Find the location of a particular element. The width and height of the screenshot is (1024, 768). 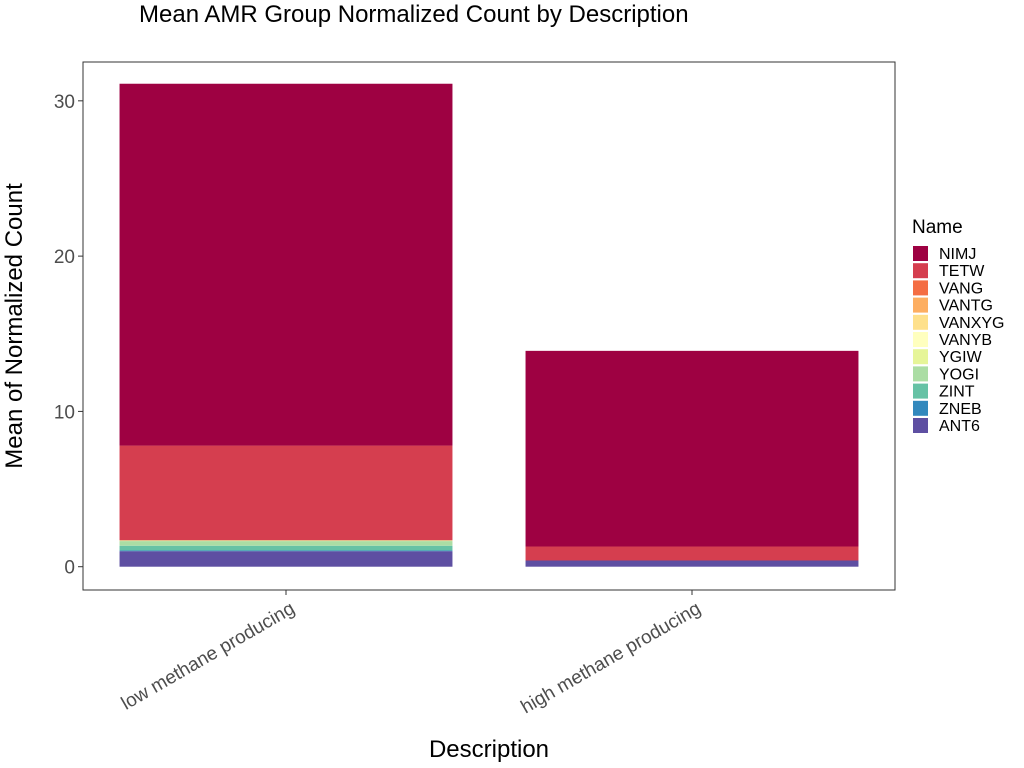

legend-swatch-ant6 is located at coordinates (920, 425).